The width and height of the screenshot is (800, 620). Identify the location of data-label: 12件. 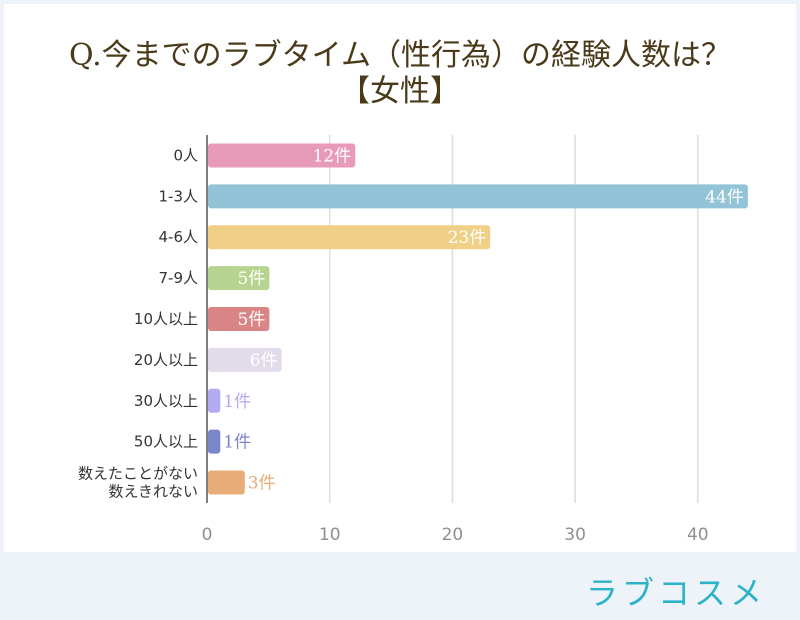
(332, 156).